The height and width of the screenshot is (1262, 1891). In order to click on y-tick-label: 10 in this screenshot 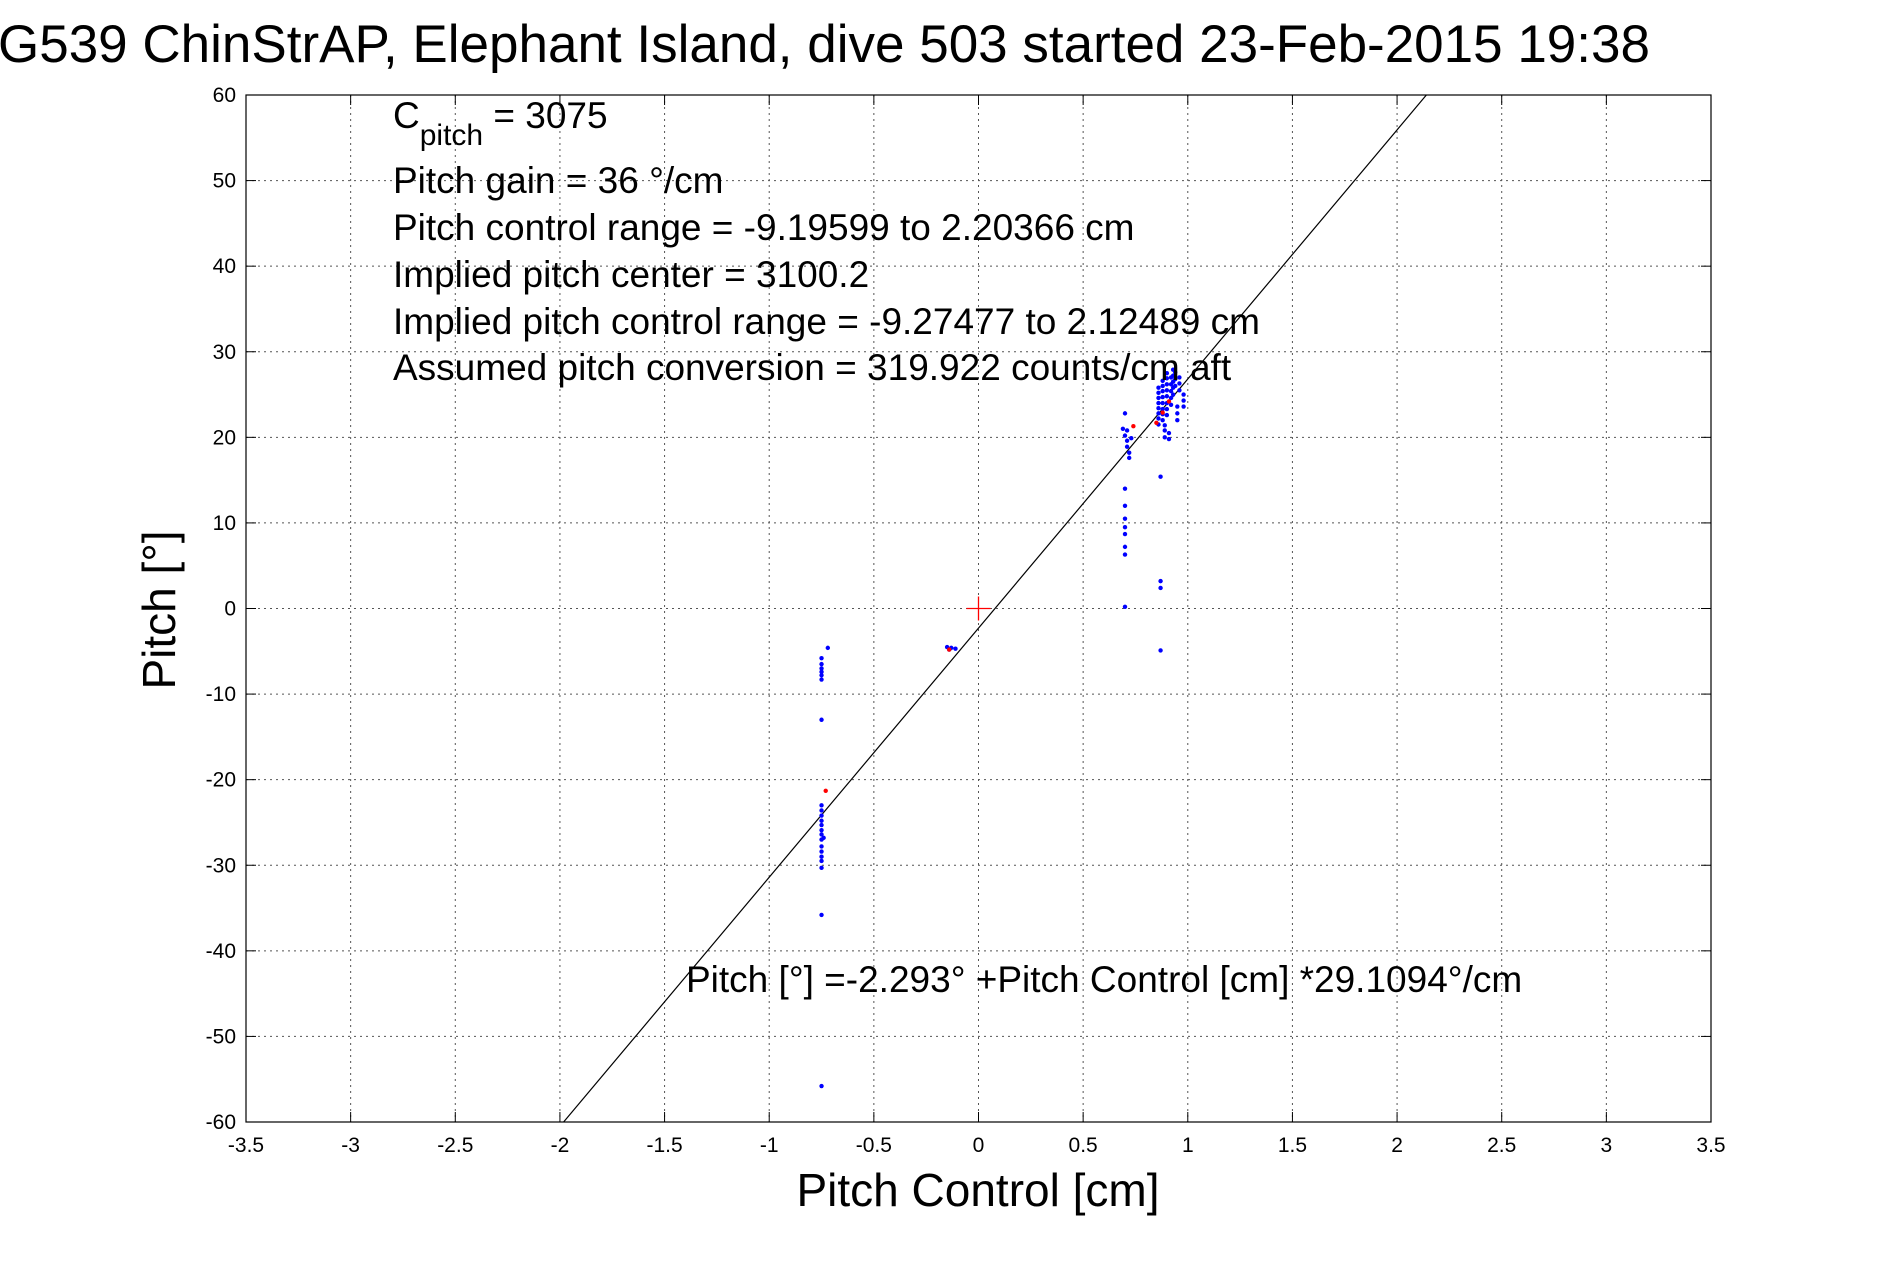, I will do `click(224, 523)`.